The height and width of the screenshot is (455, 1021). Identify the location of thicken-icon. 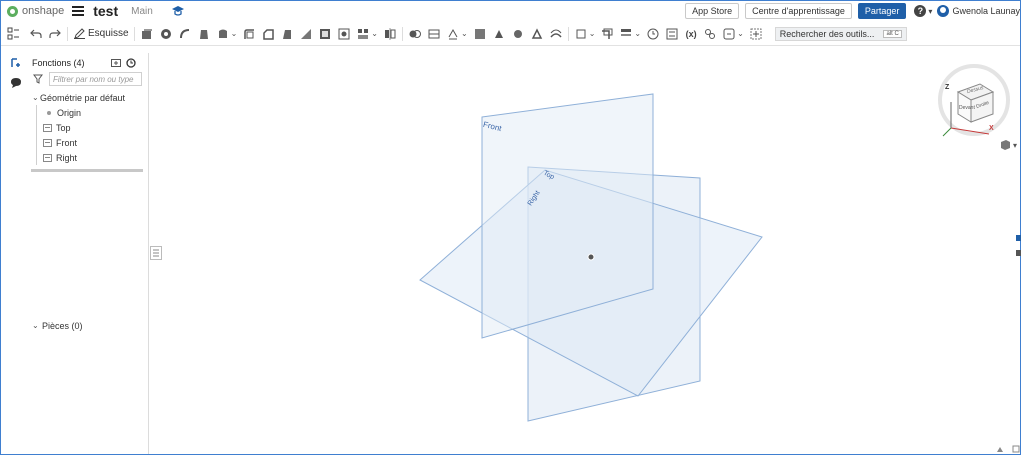
(223, 34).